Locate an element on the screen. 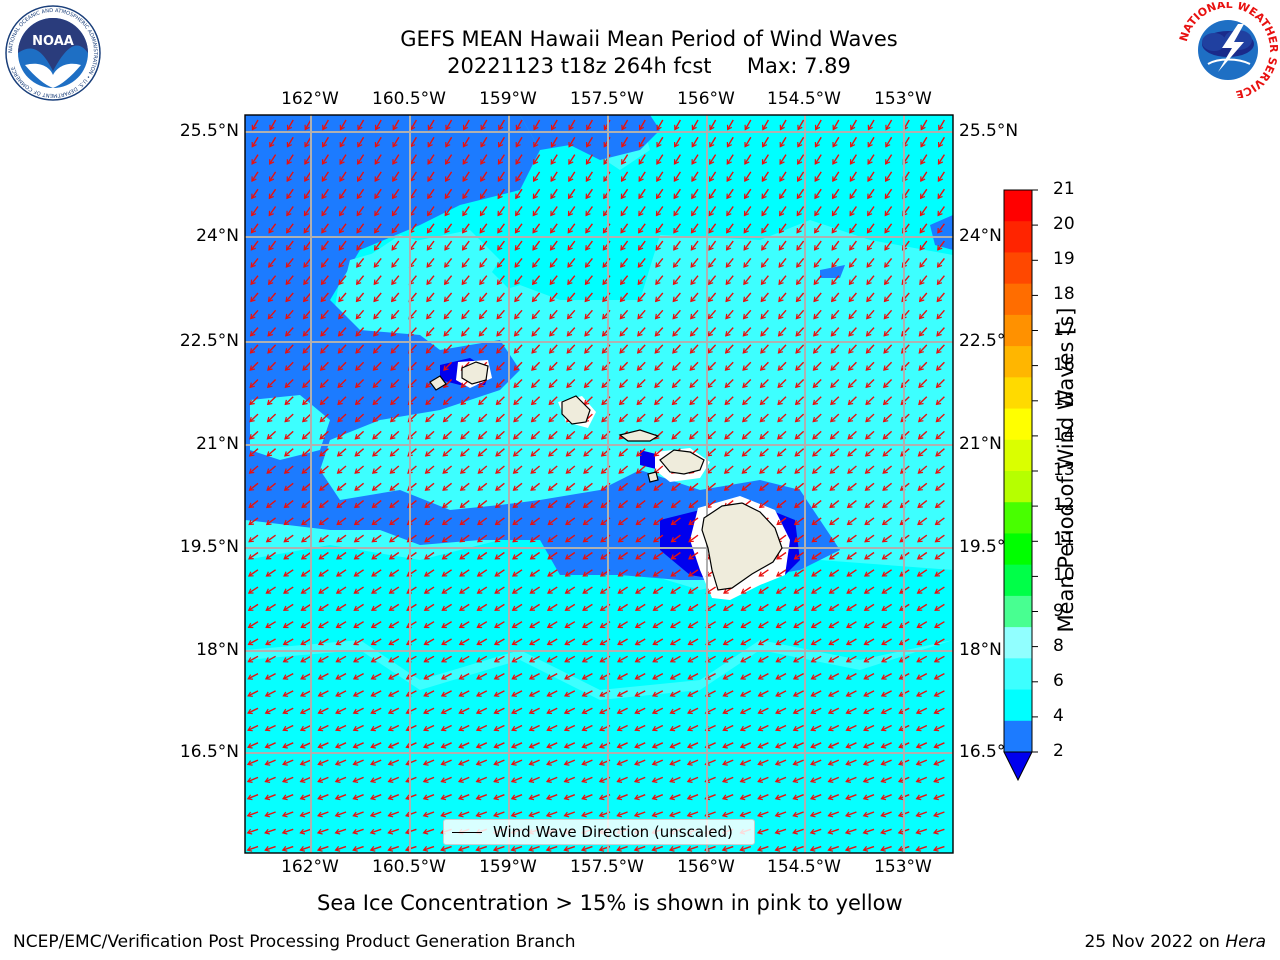 The width and height of the screenshot is (1280, 960). lat-label: 22.5°N is located at coordinates (989, 341).